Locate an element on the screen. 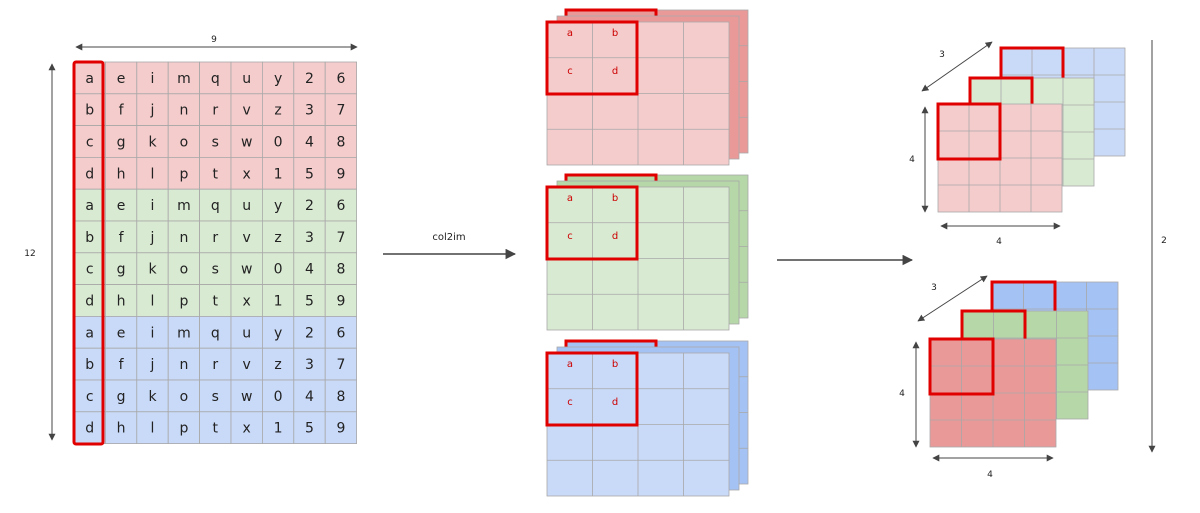  matrix-cell-label: k is located at coordinates (152, 270).